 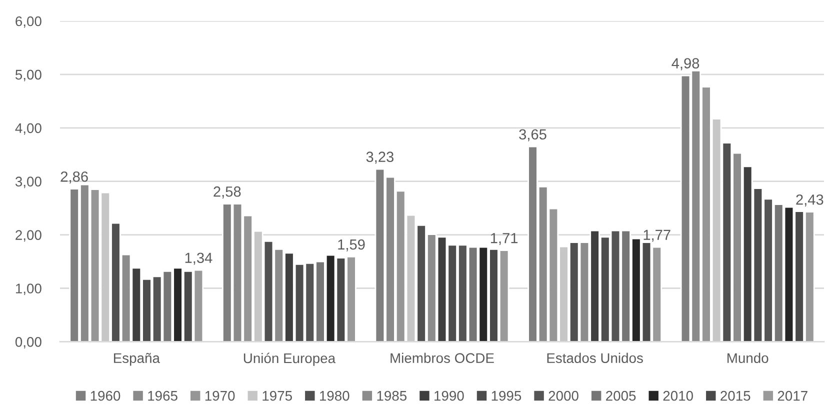 I want to click on x-tick-label: Estados Unidos, so click(x=595, y=358).